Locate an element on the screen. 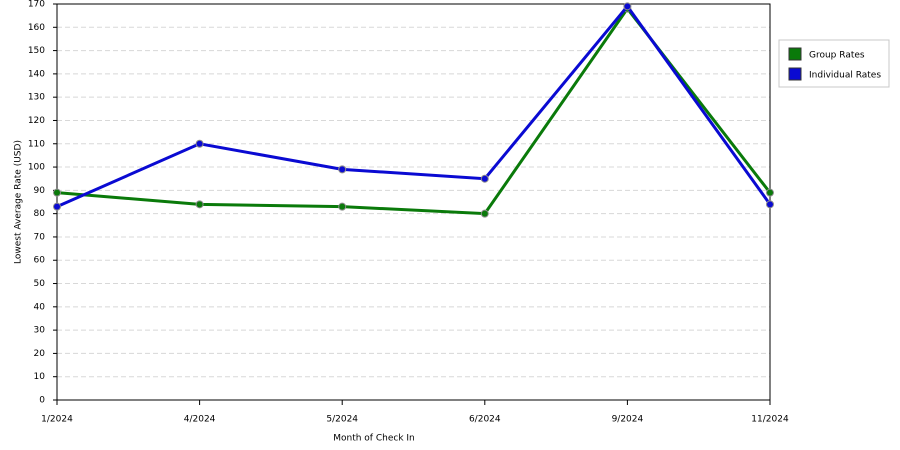 Image resolution: width=900 pixels, height=450 pixels. x-axis-label: Month of Check In is located at coordinates (374, 439).